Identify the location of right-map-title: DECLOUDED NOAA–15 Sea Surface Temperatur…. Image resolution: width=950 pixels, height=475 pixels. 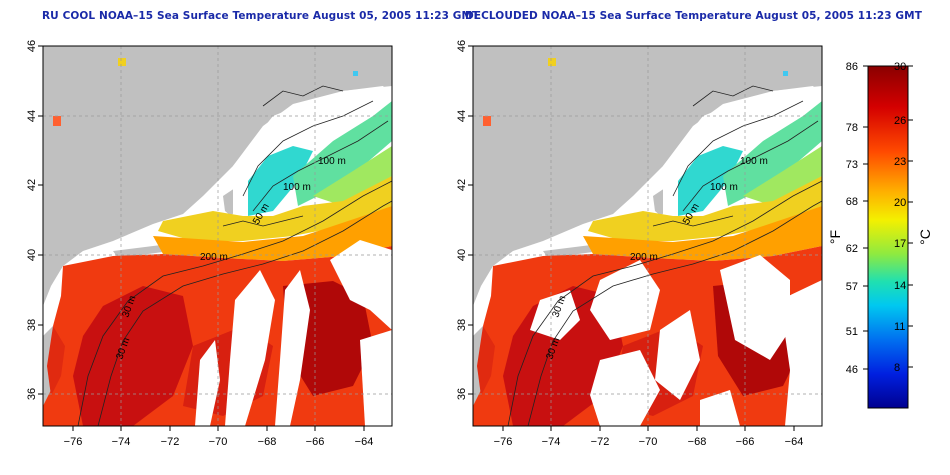
(693, 16).